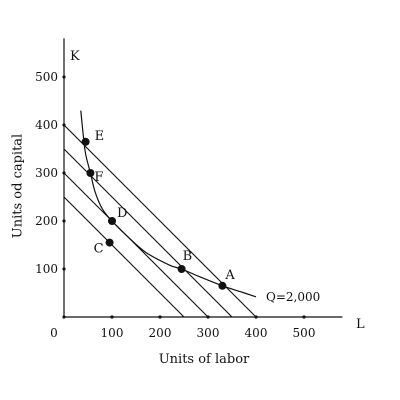  I want to click on point-label-b: B, so click(188, 256).